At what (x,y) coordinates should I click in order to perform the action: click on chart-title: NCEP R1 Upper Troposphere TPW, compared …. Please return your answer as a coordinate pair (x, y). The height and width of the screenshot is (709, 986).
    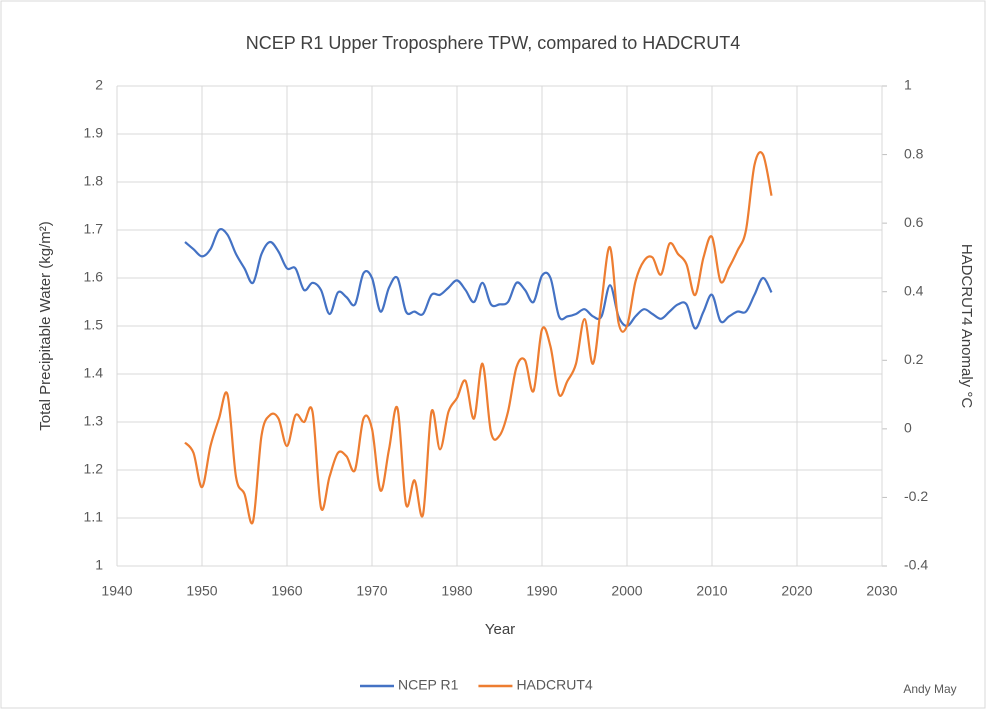
    Looking at the image, I should click on (493, 43).